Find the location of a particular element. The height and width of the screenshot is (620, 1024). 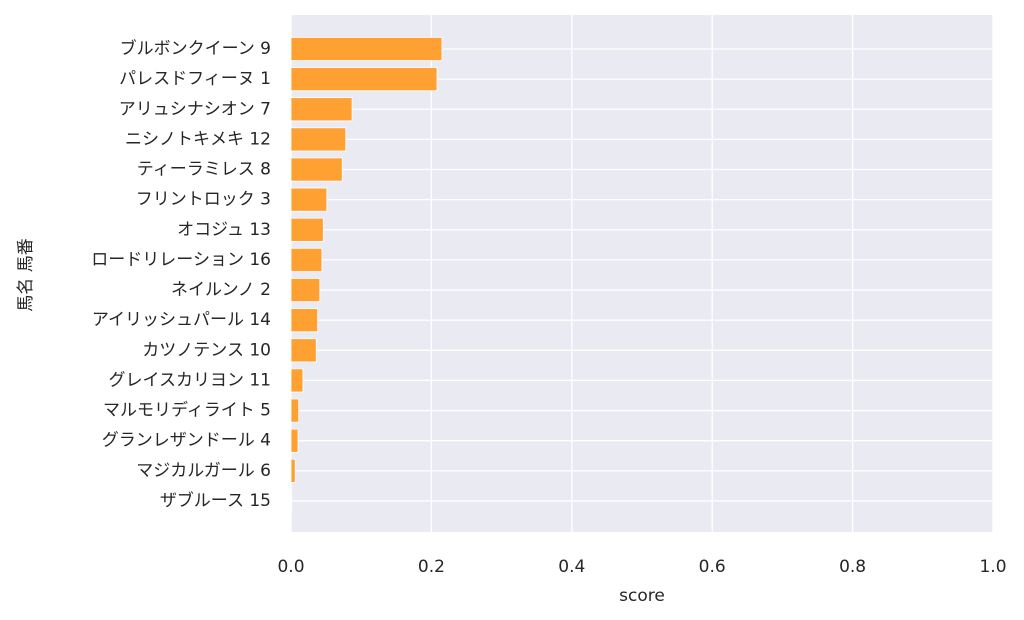

y-tick-label: ブルボンクイーン 9 is located at coordinates (195, 48).